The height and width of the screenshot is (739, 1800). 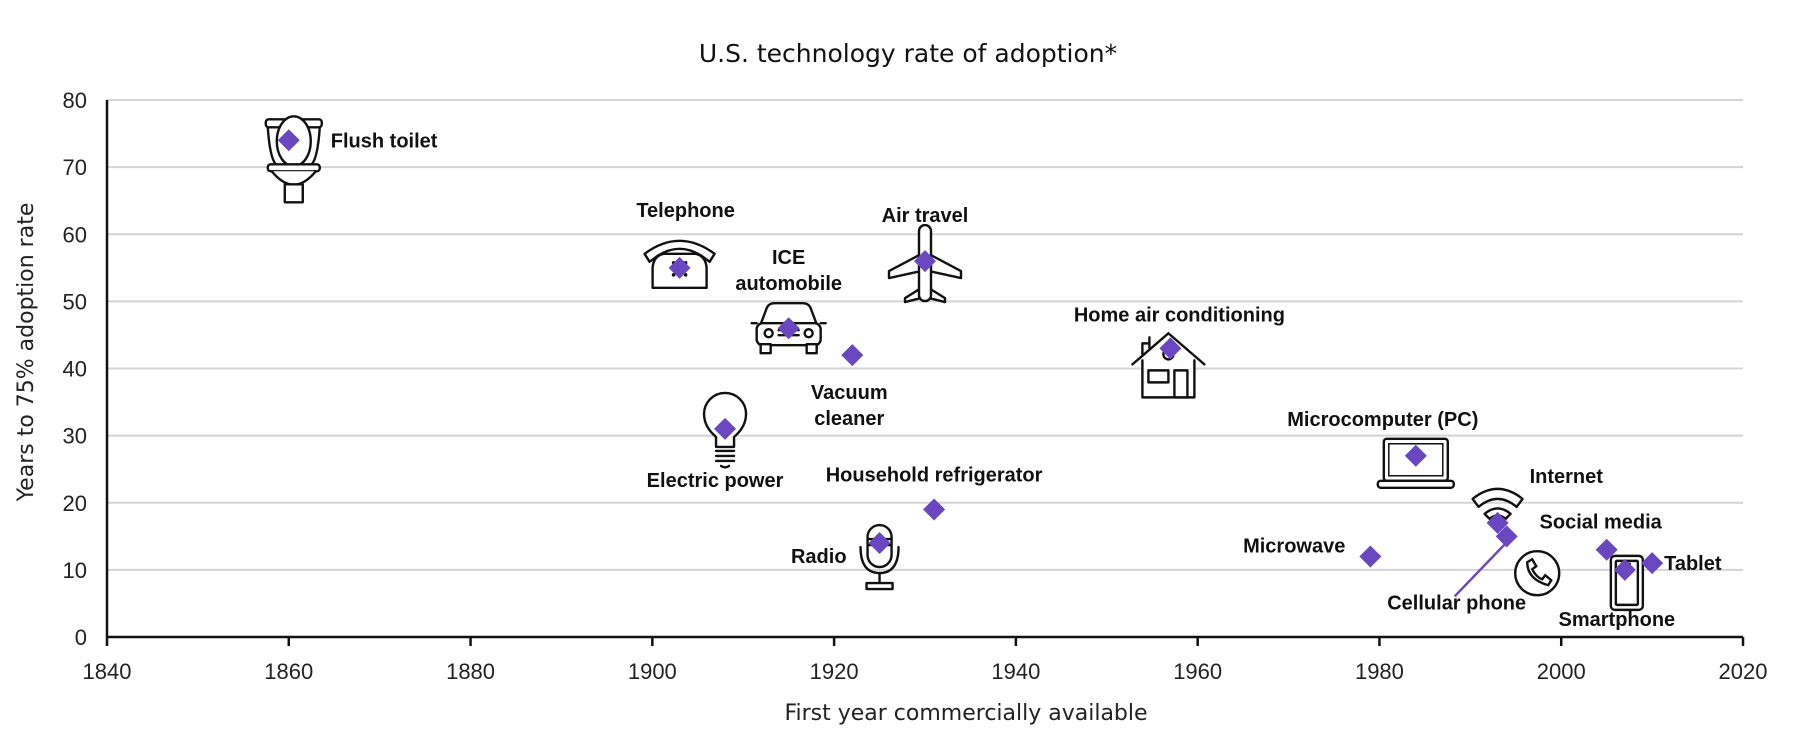 What do you see at coordinates (925, 216) in the screenshot?
I see `point-label: Air travel` at bounding box center [925, 216].